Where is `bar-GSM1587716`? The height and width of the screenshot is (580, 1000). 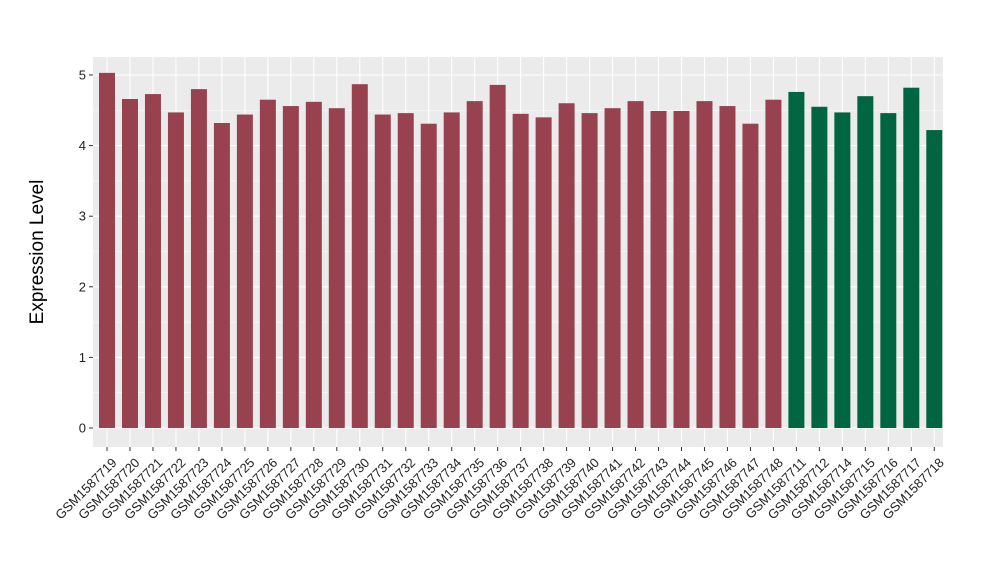 bar-GSM1587716 is located at coordinates (888, 271).